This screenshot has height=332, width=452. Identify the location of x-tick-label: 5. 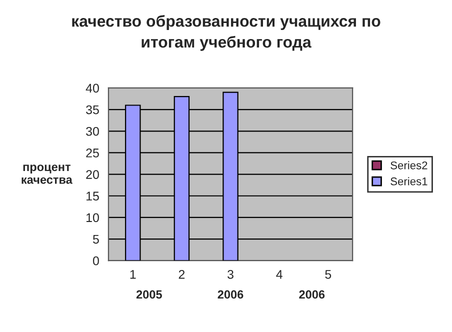
(328, 274).